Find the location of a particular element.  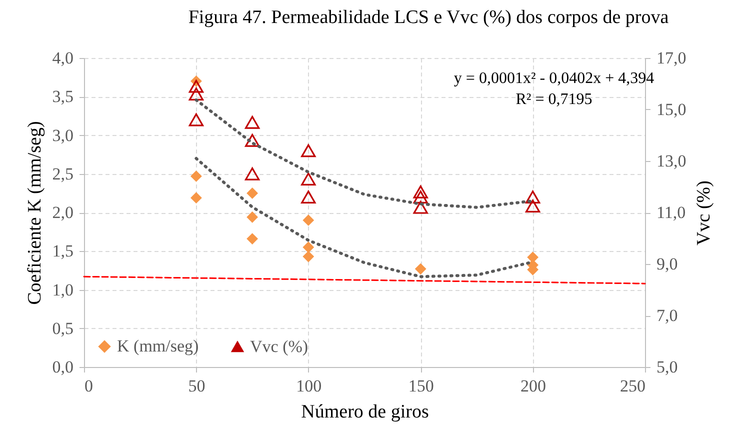

x-axis-title: Número de giros is located at coordinates (365, 412).